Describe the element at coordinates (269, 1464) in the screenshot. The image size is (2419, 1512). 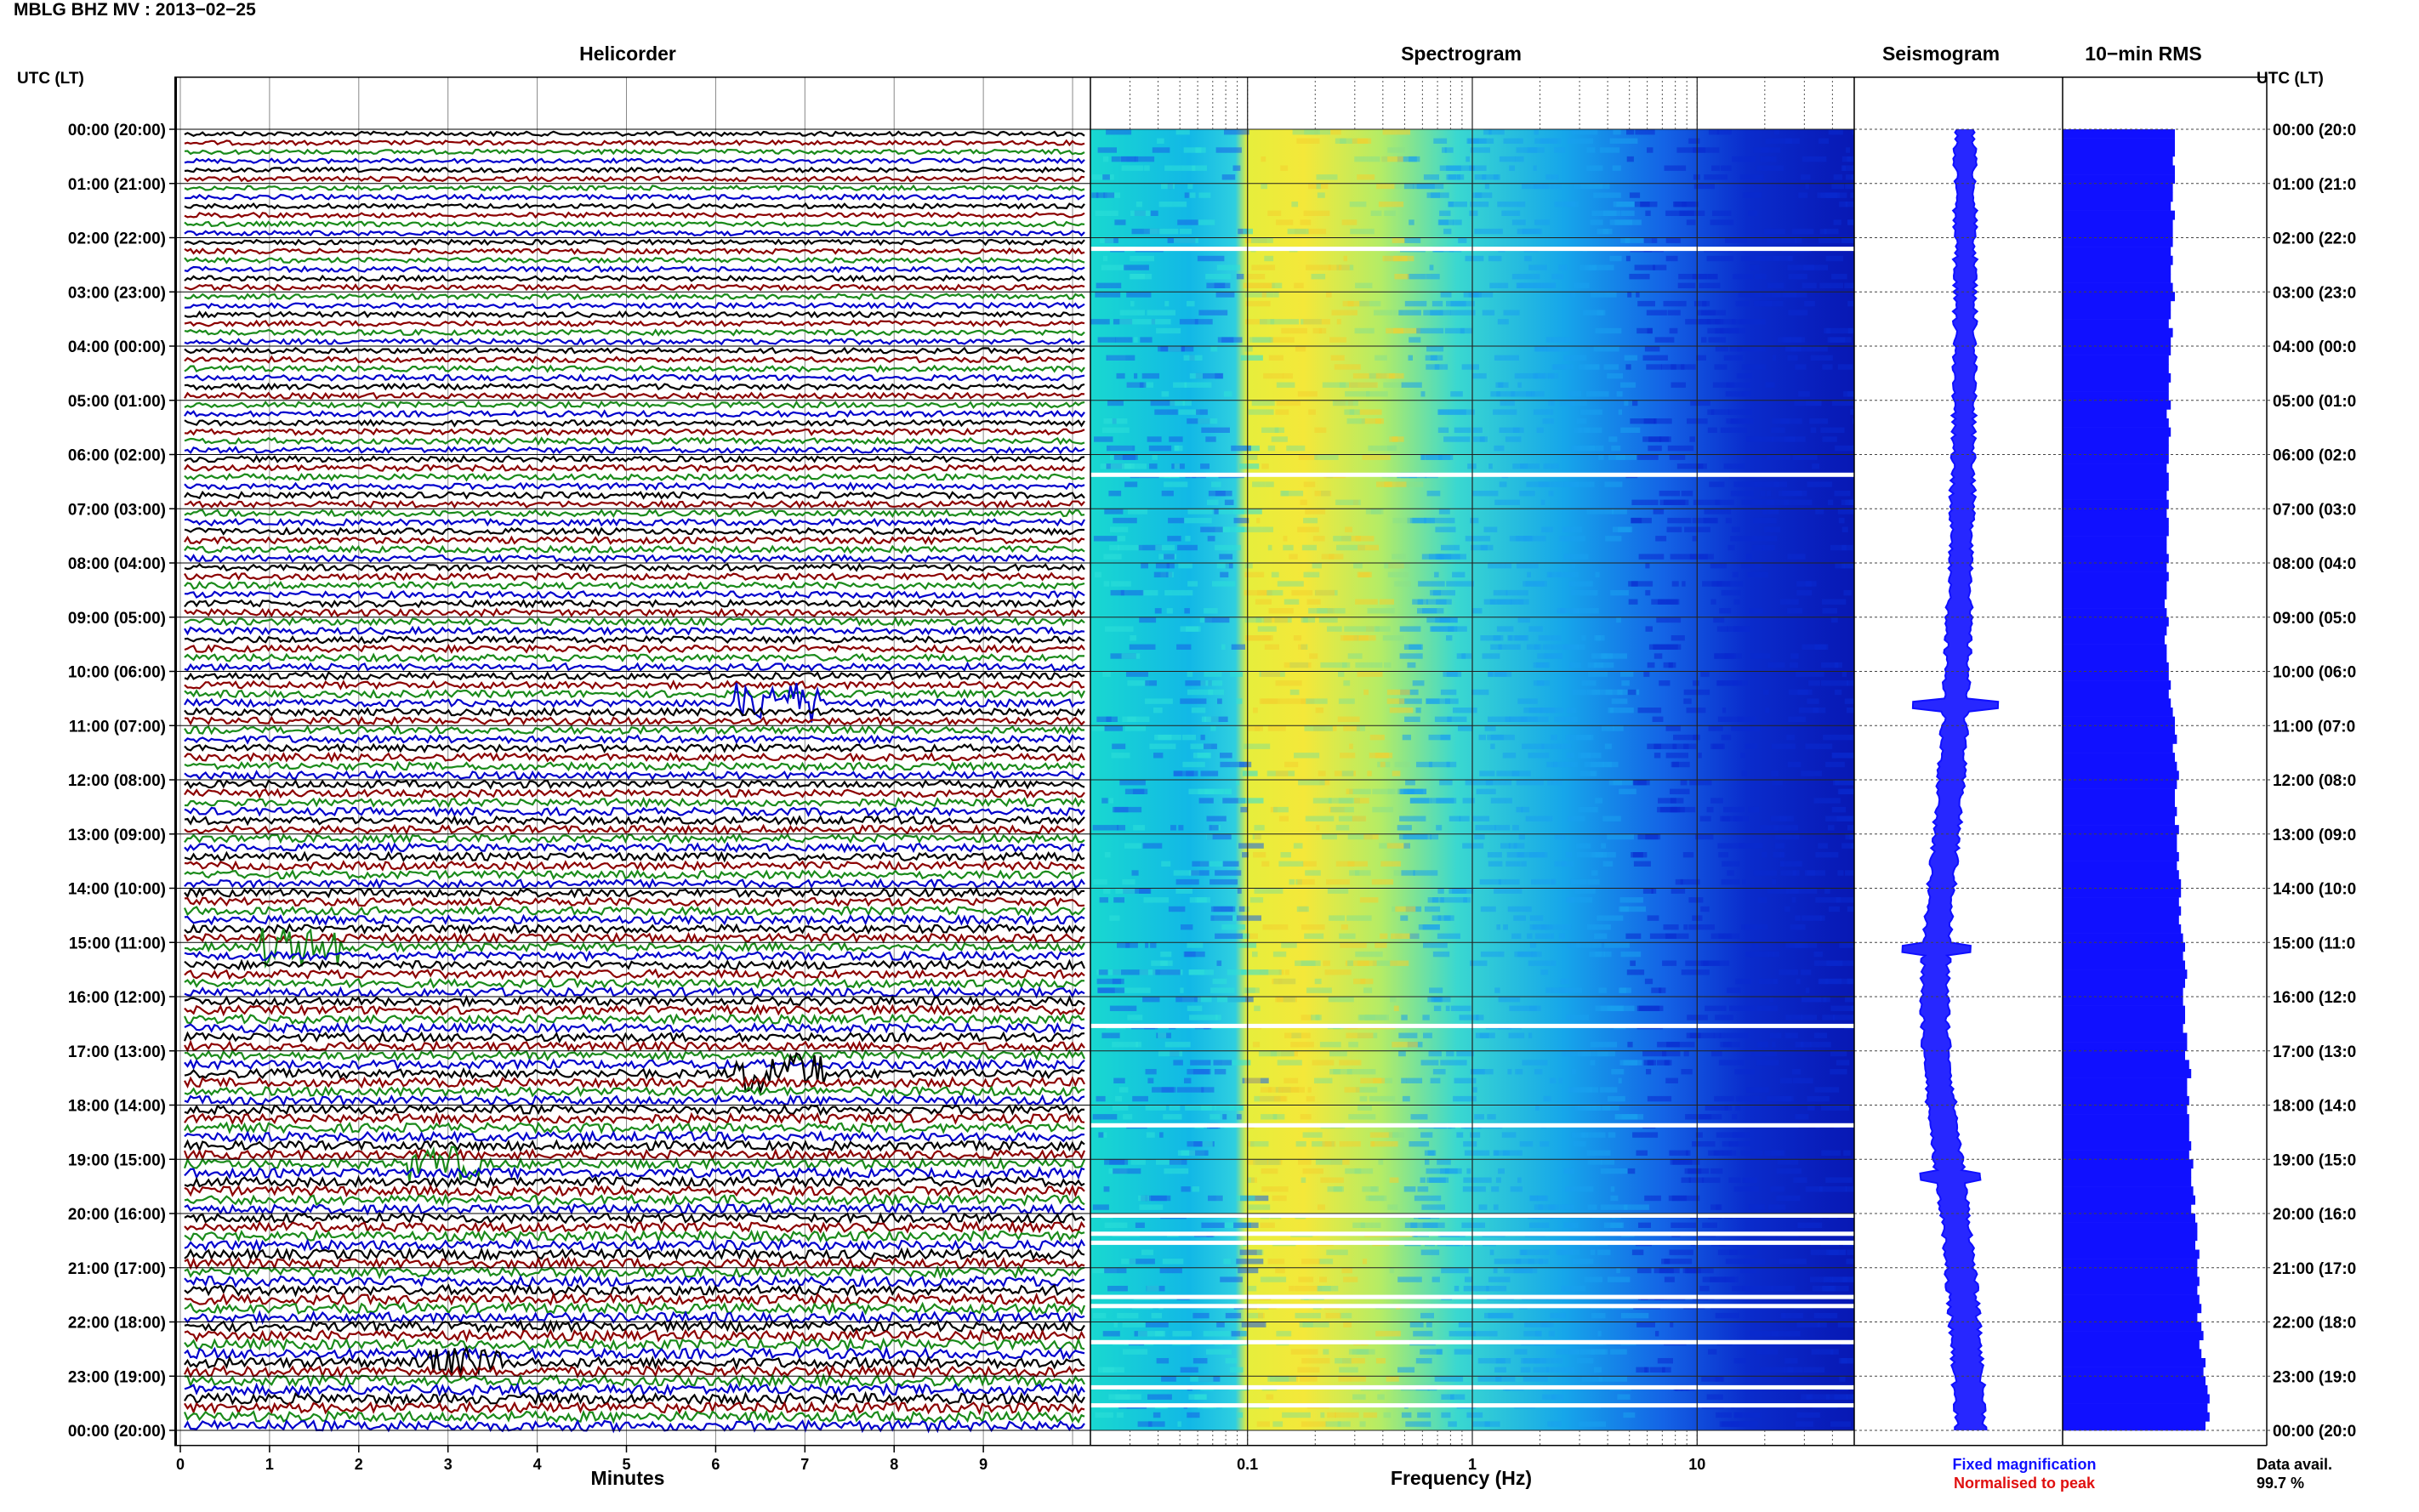
I see `helicorder-x-tick-label: 1` at that location.